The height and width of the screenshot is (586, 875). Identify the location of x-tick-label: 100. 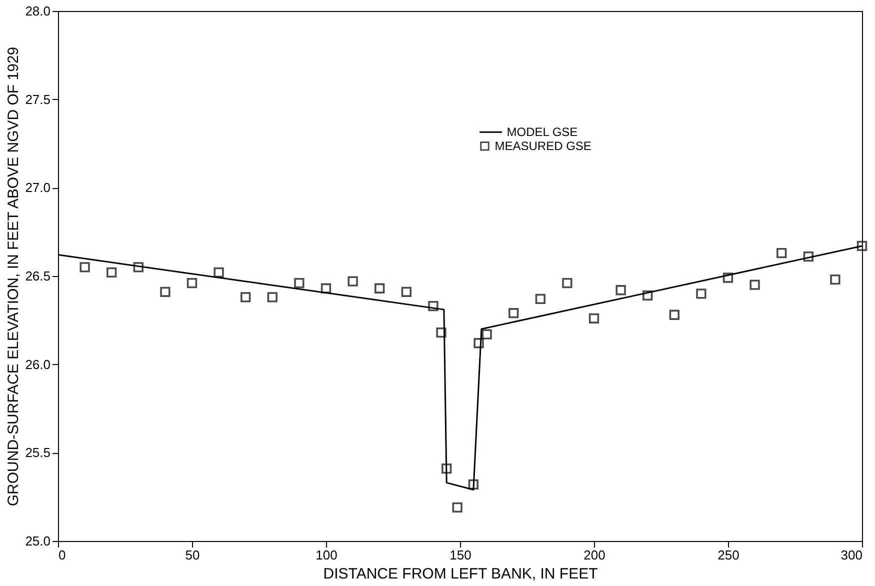
(327, 555).